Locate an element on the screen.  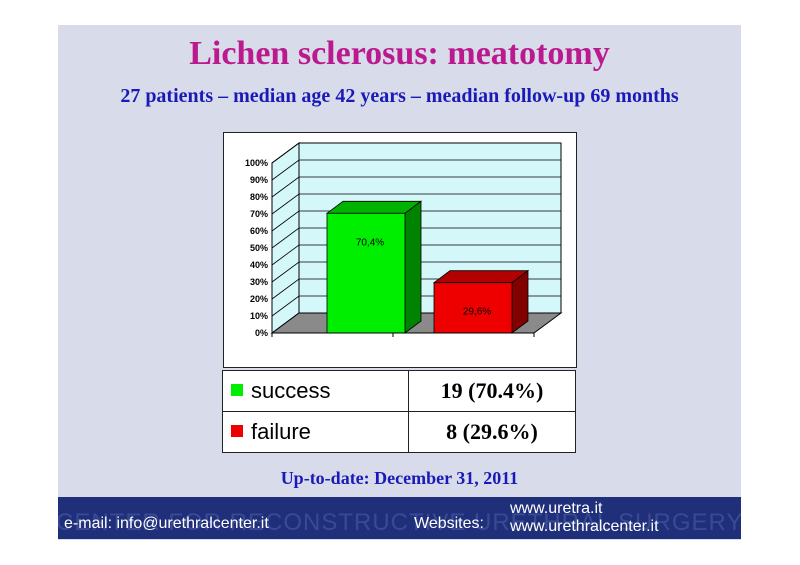
y-tick-label: 90% is located at coordinates (259, 180).